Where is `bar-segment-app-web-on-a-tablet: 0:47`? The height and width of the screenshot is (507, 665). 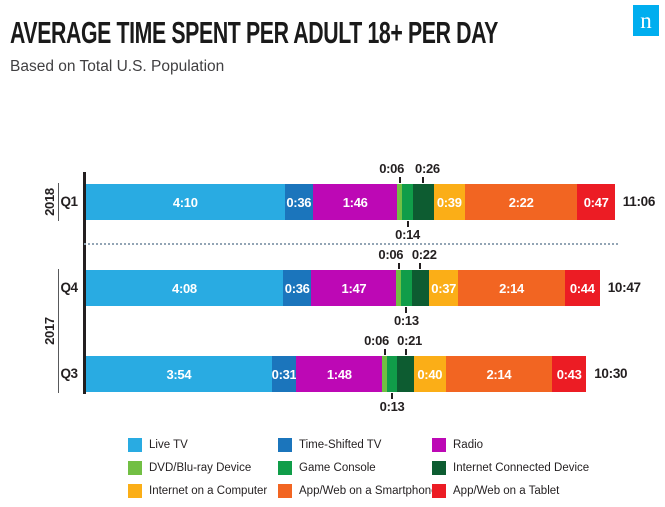 bar-segment-app-web-on-a-tablet: 0:47 is located at coordinates (596, 202).